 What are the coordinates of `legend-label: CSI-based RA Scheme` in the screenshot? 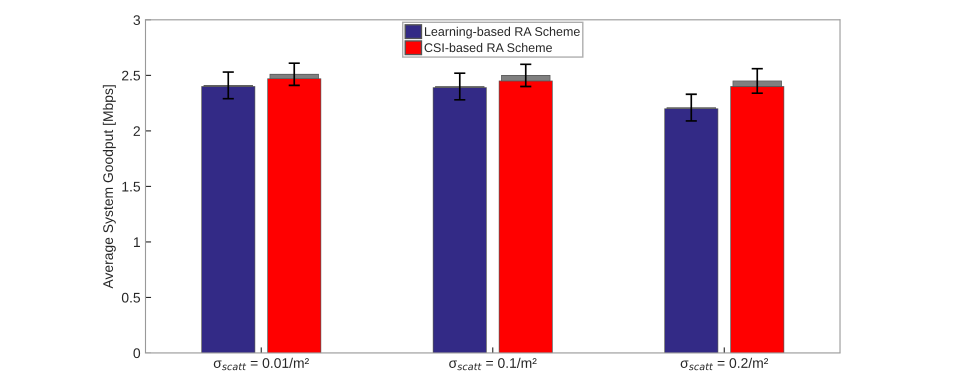 It's located at (488, 47).